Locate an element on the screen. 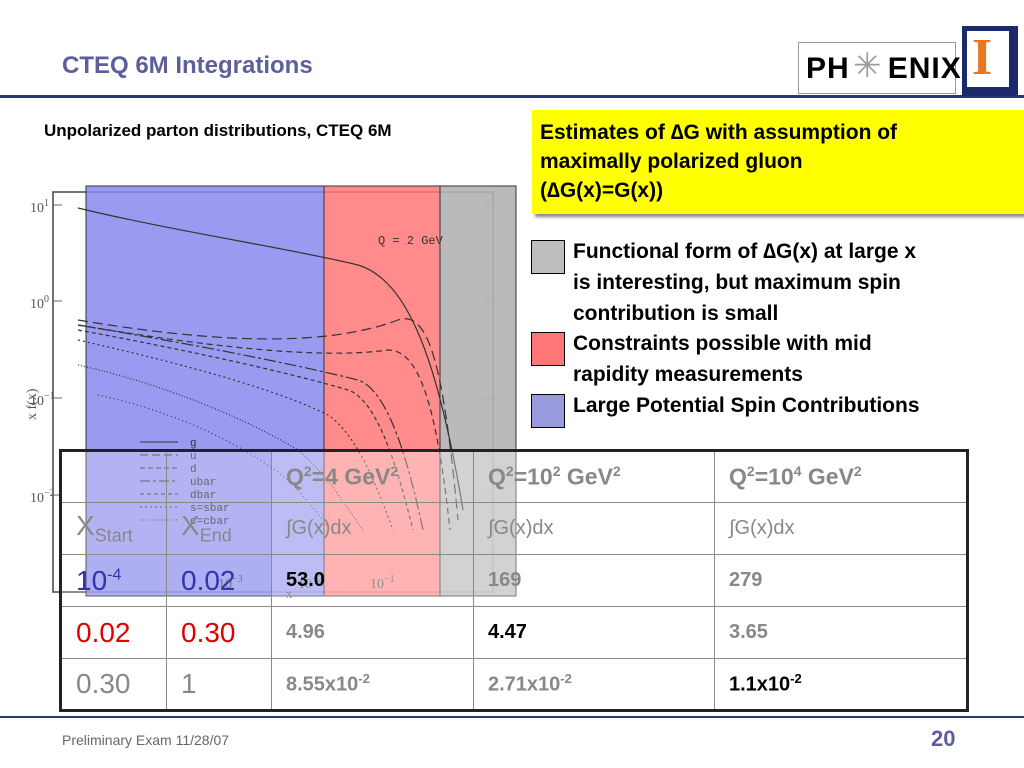  legend-red-swatch is located at coordinates (548, 349).